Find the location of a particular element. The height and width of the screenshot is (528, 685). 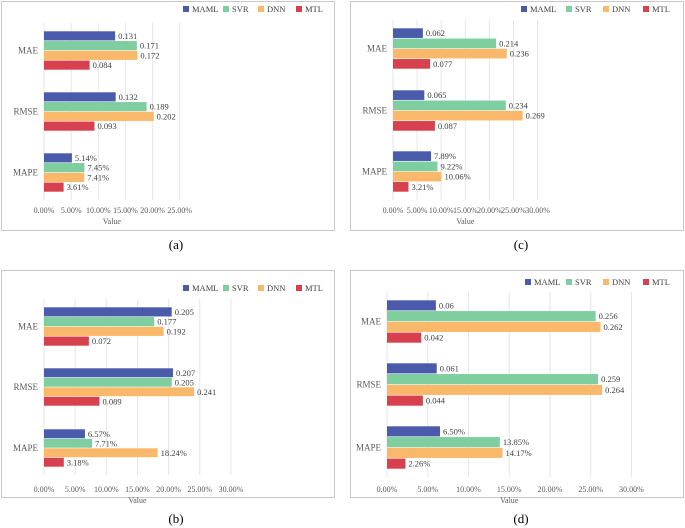

data-label: 7.71% is located at coordinates (106, 443).